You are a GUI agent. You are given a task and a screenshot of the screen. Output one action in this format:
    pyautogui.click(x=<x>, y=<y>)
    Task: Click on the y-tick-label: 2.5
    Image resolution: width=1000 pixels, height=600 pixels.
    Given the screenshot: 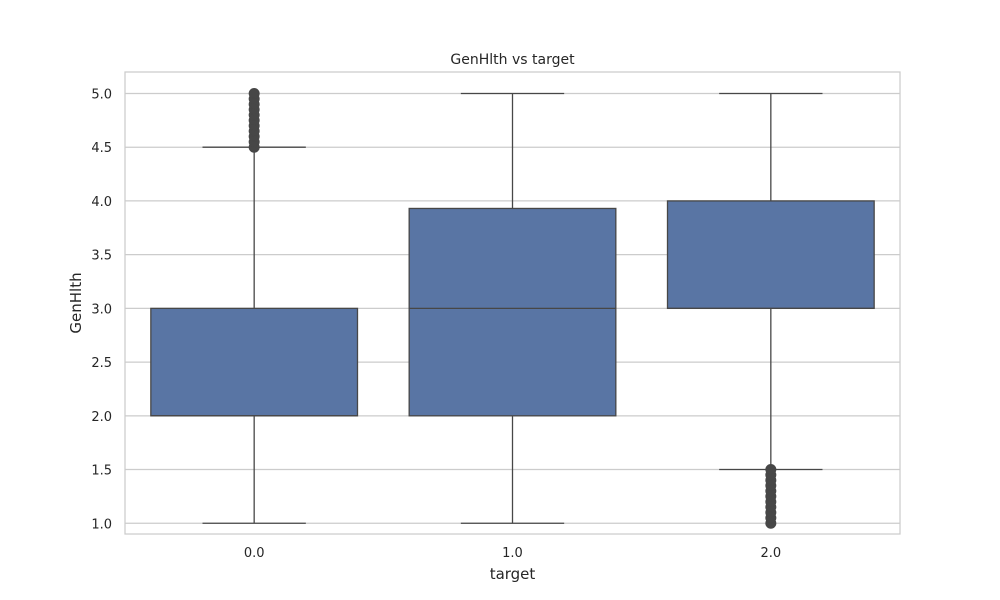 What is the action you would take?
    pyautogui.click(x=101, y=363)
    